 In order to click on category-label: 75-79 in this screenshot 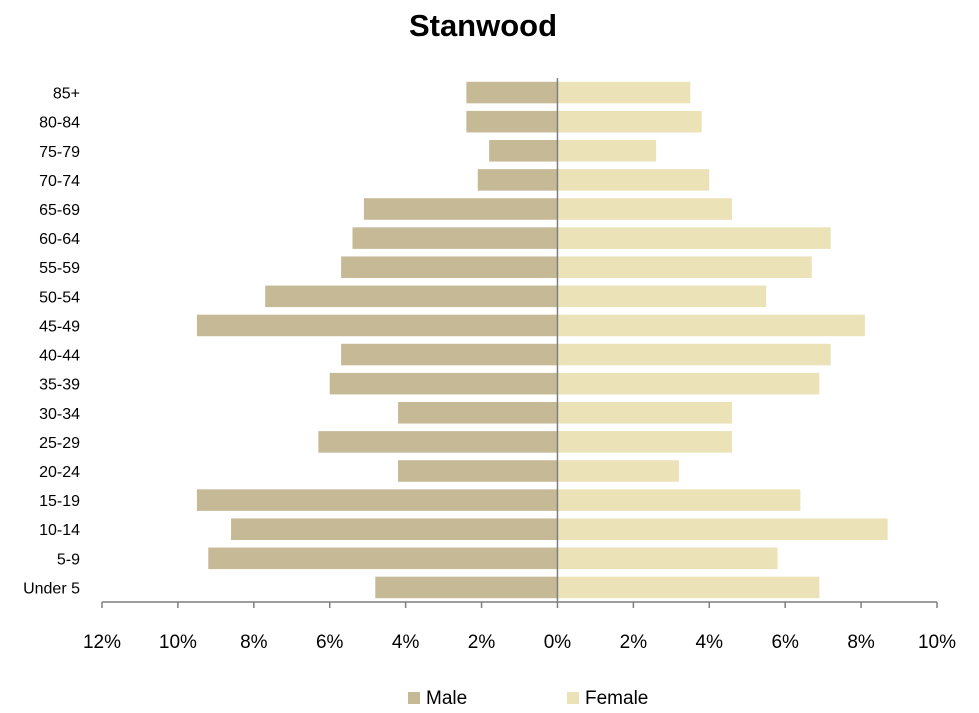, I will do `click(59, 152)`.